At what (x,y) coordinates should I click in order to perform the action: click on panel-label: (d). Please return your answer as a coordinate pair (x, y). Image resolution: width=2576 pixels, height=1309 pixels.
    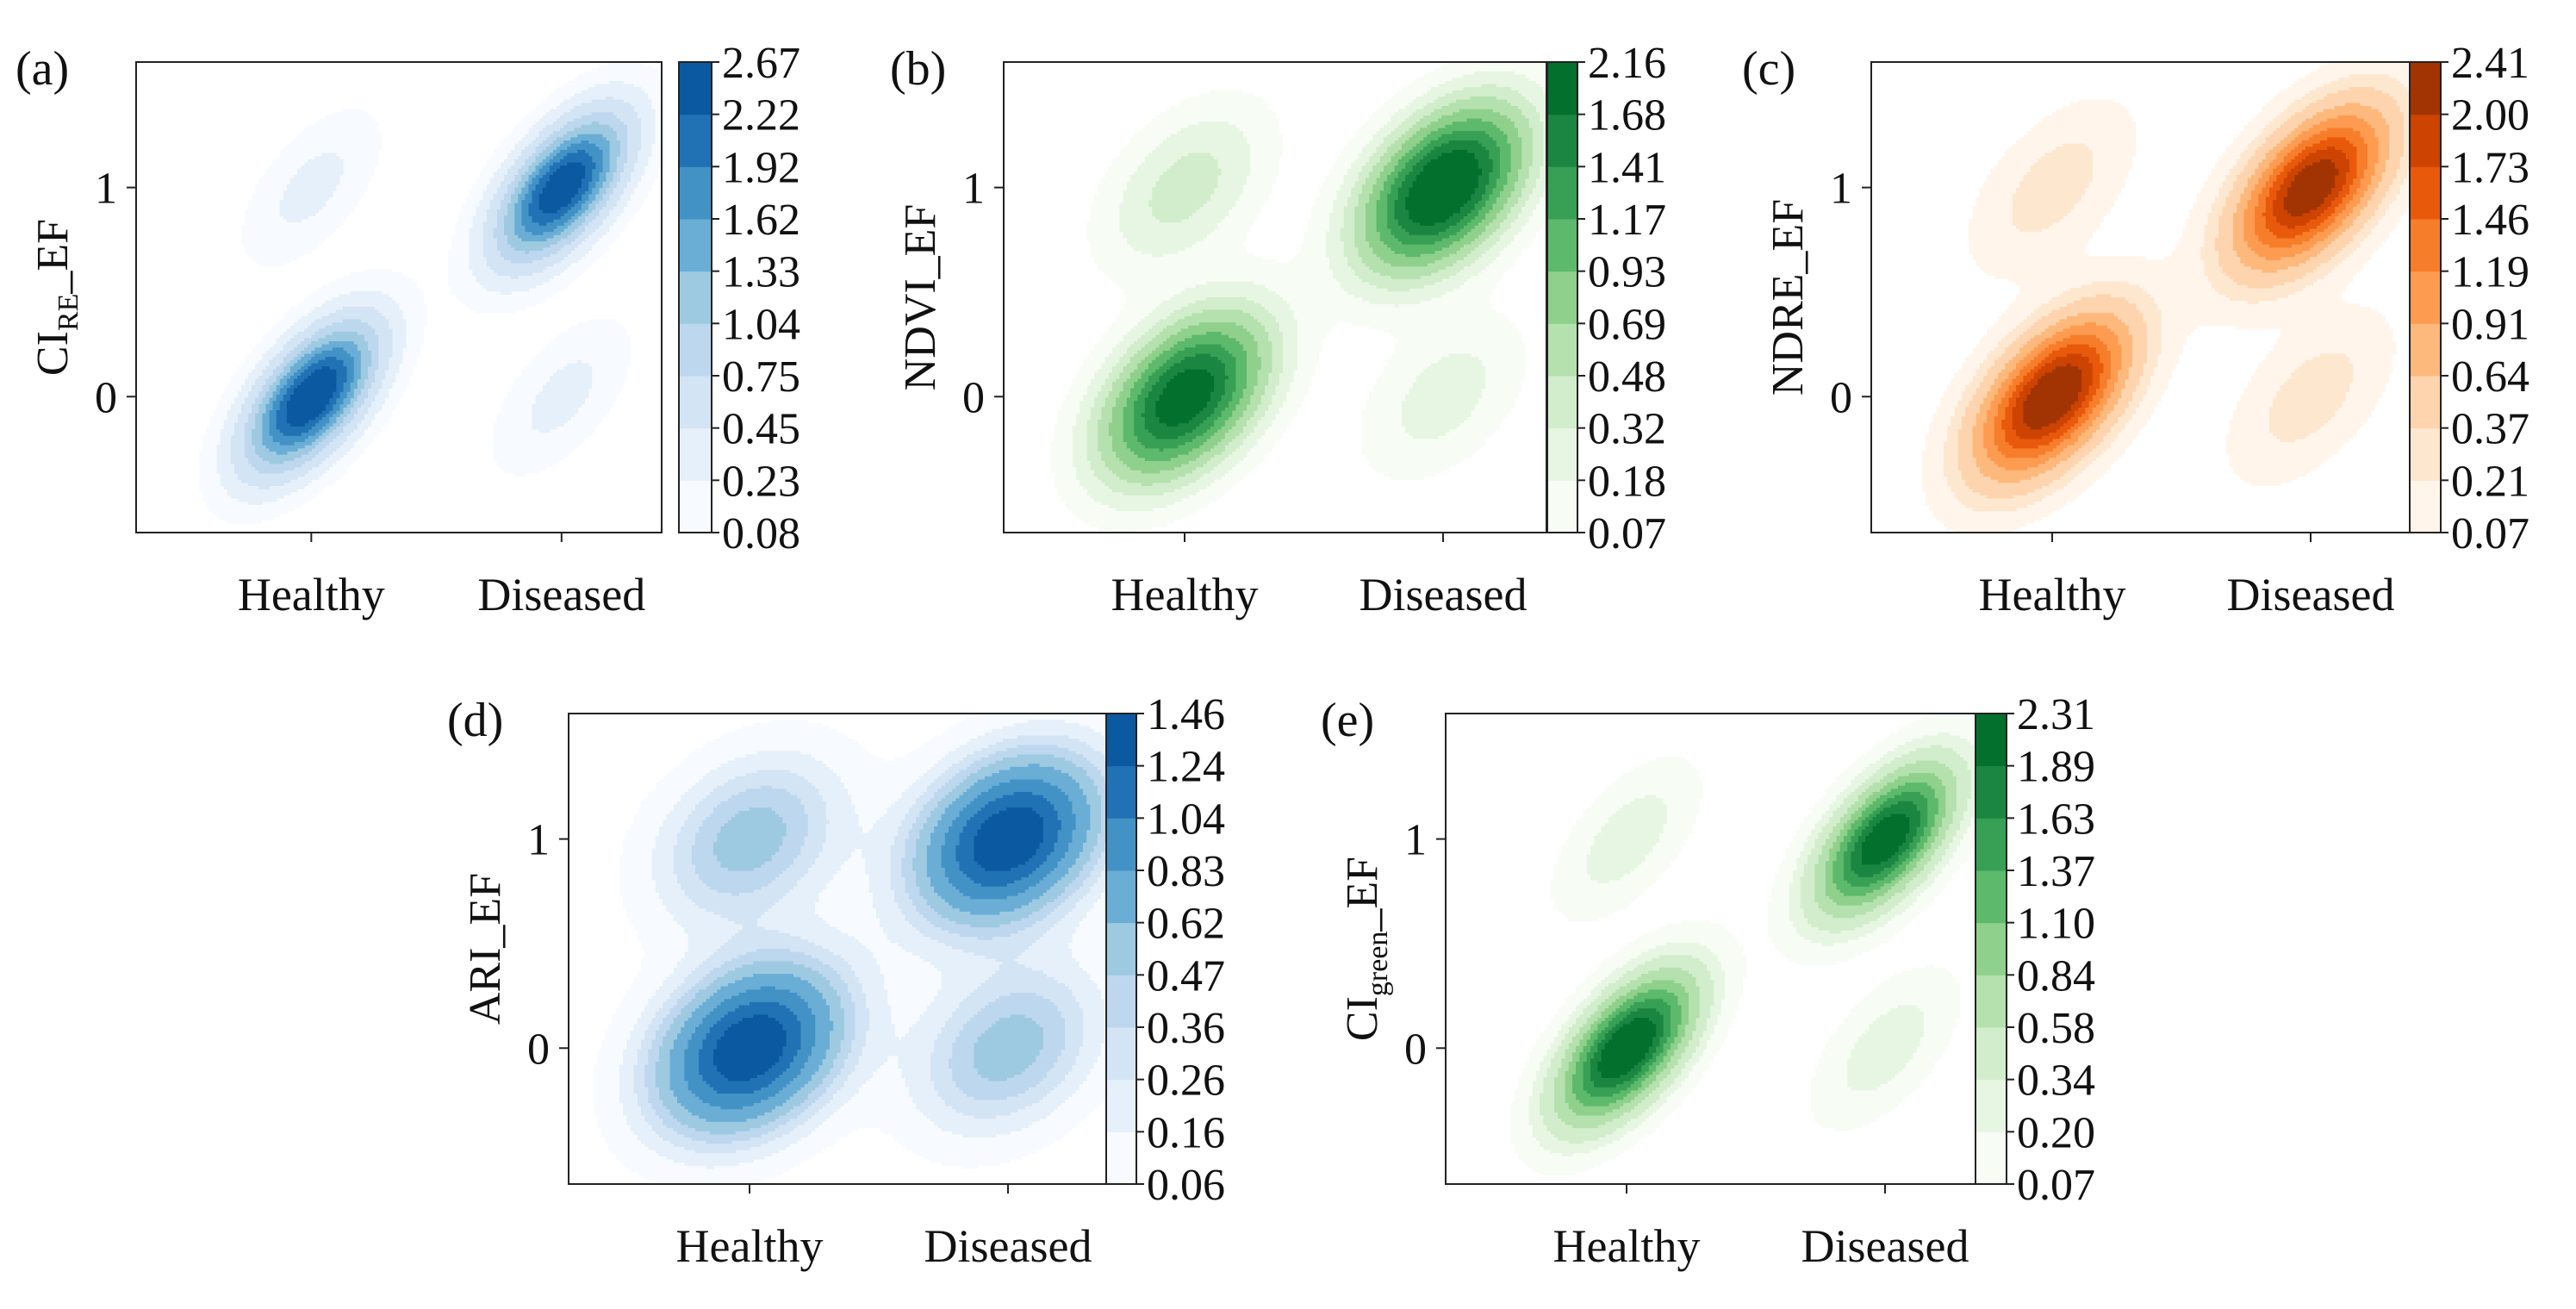
    Looking at the image, I should click on (475, 721).